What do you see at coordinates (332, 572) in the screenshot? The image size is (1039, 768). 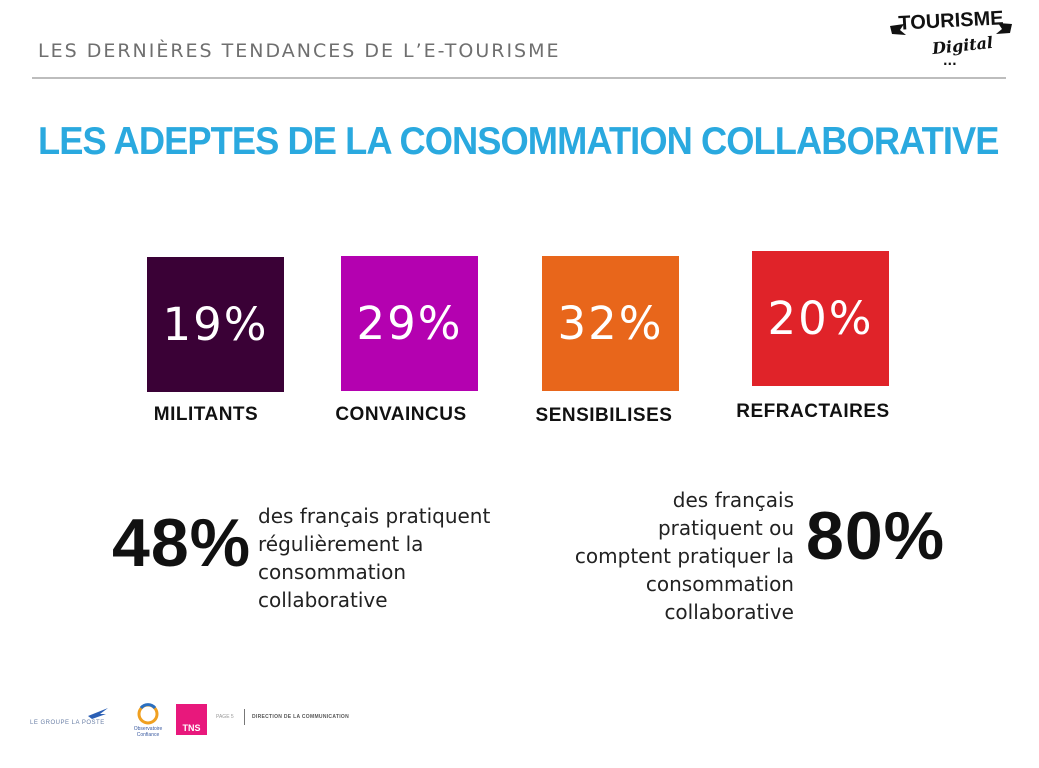 I see `stat-left-line: consommation` at bounding box center [332, 572].